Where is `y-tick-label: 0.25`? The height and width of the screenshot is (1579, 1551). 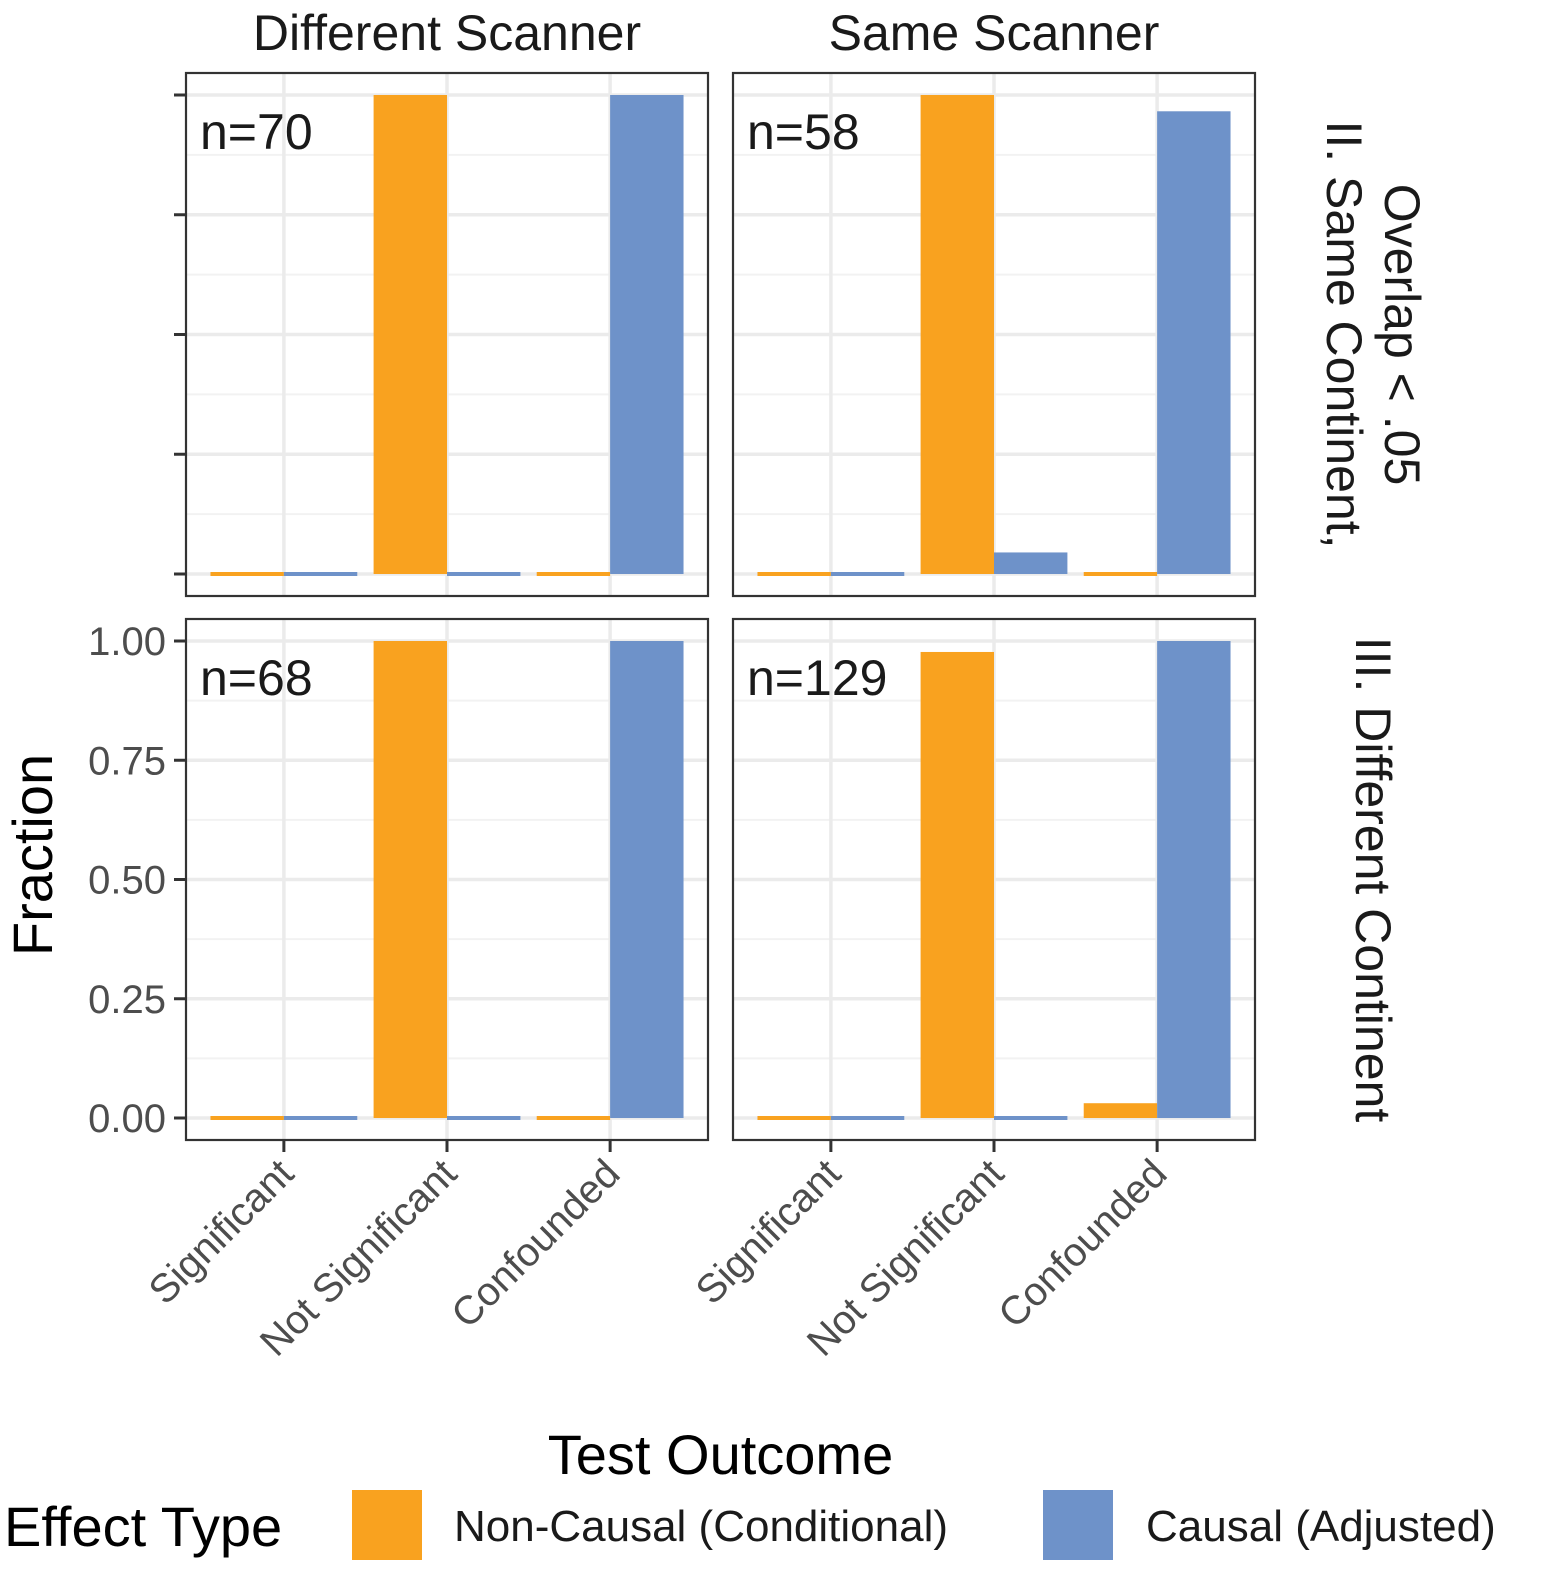 y-tick-label: 0.25 is located at coordinates (127, 1000).